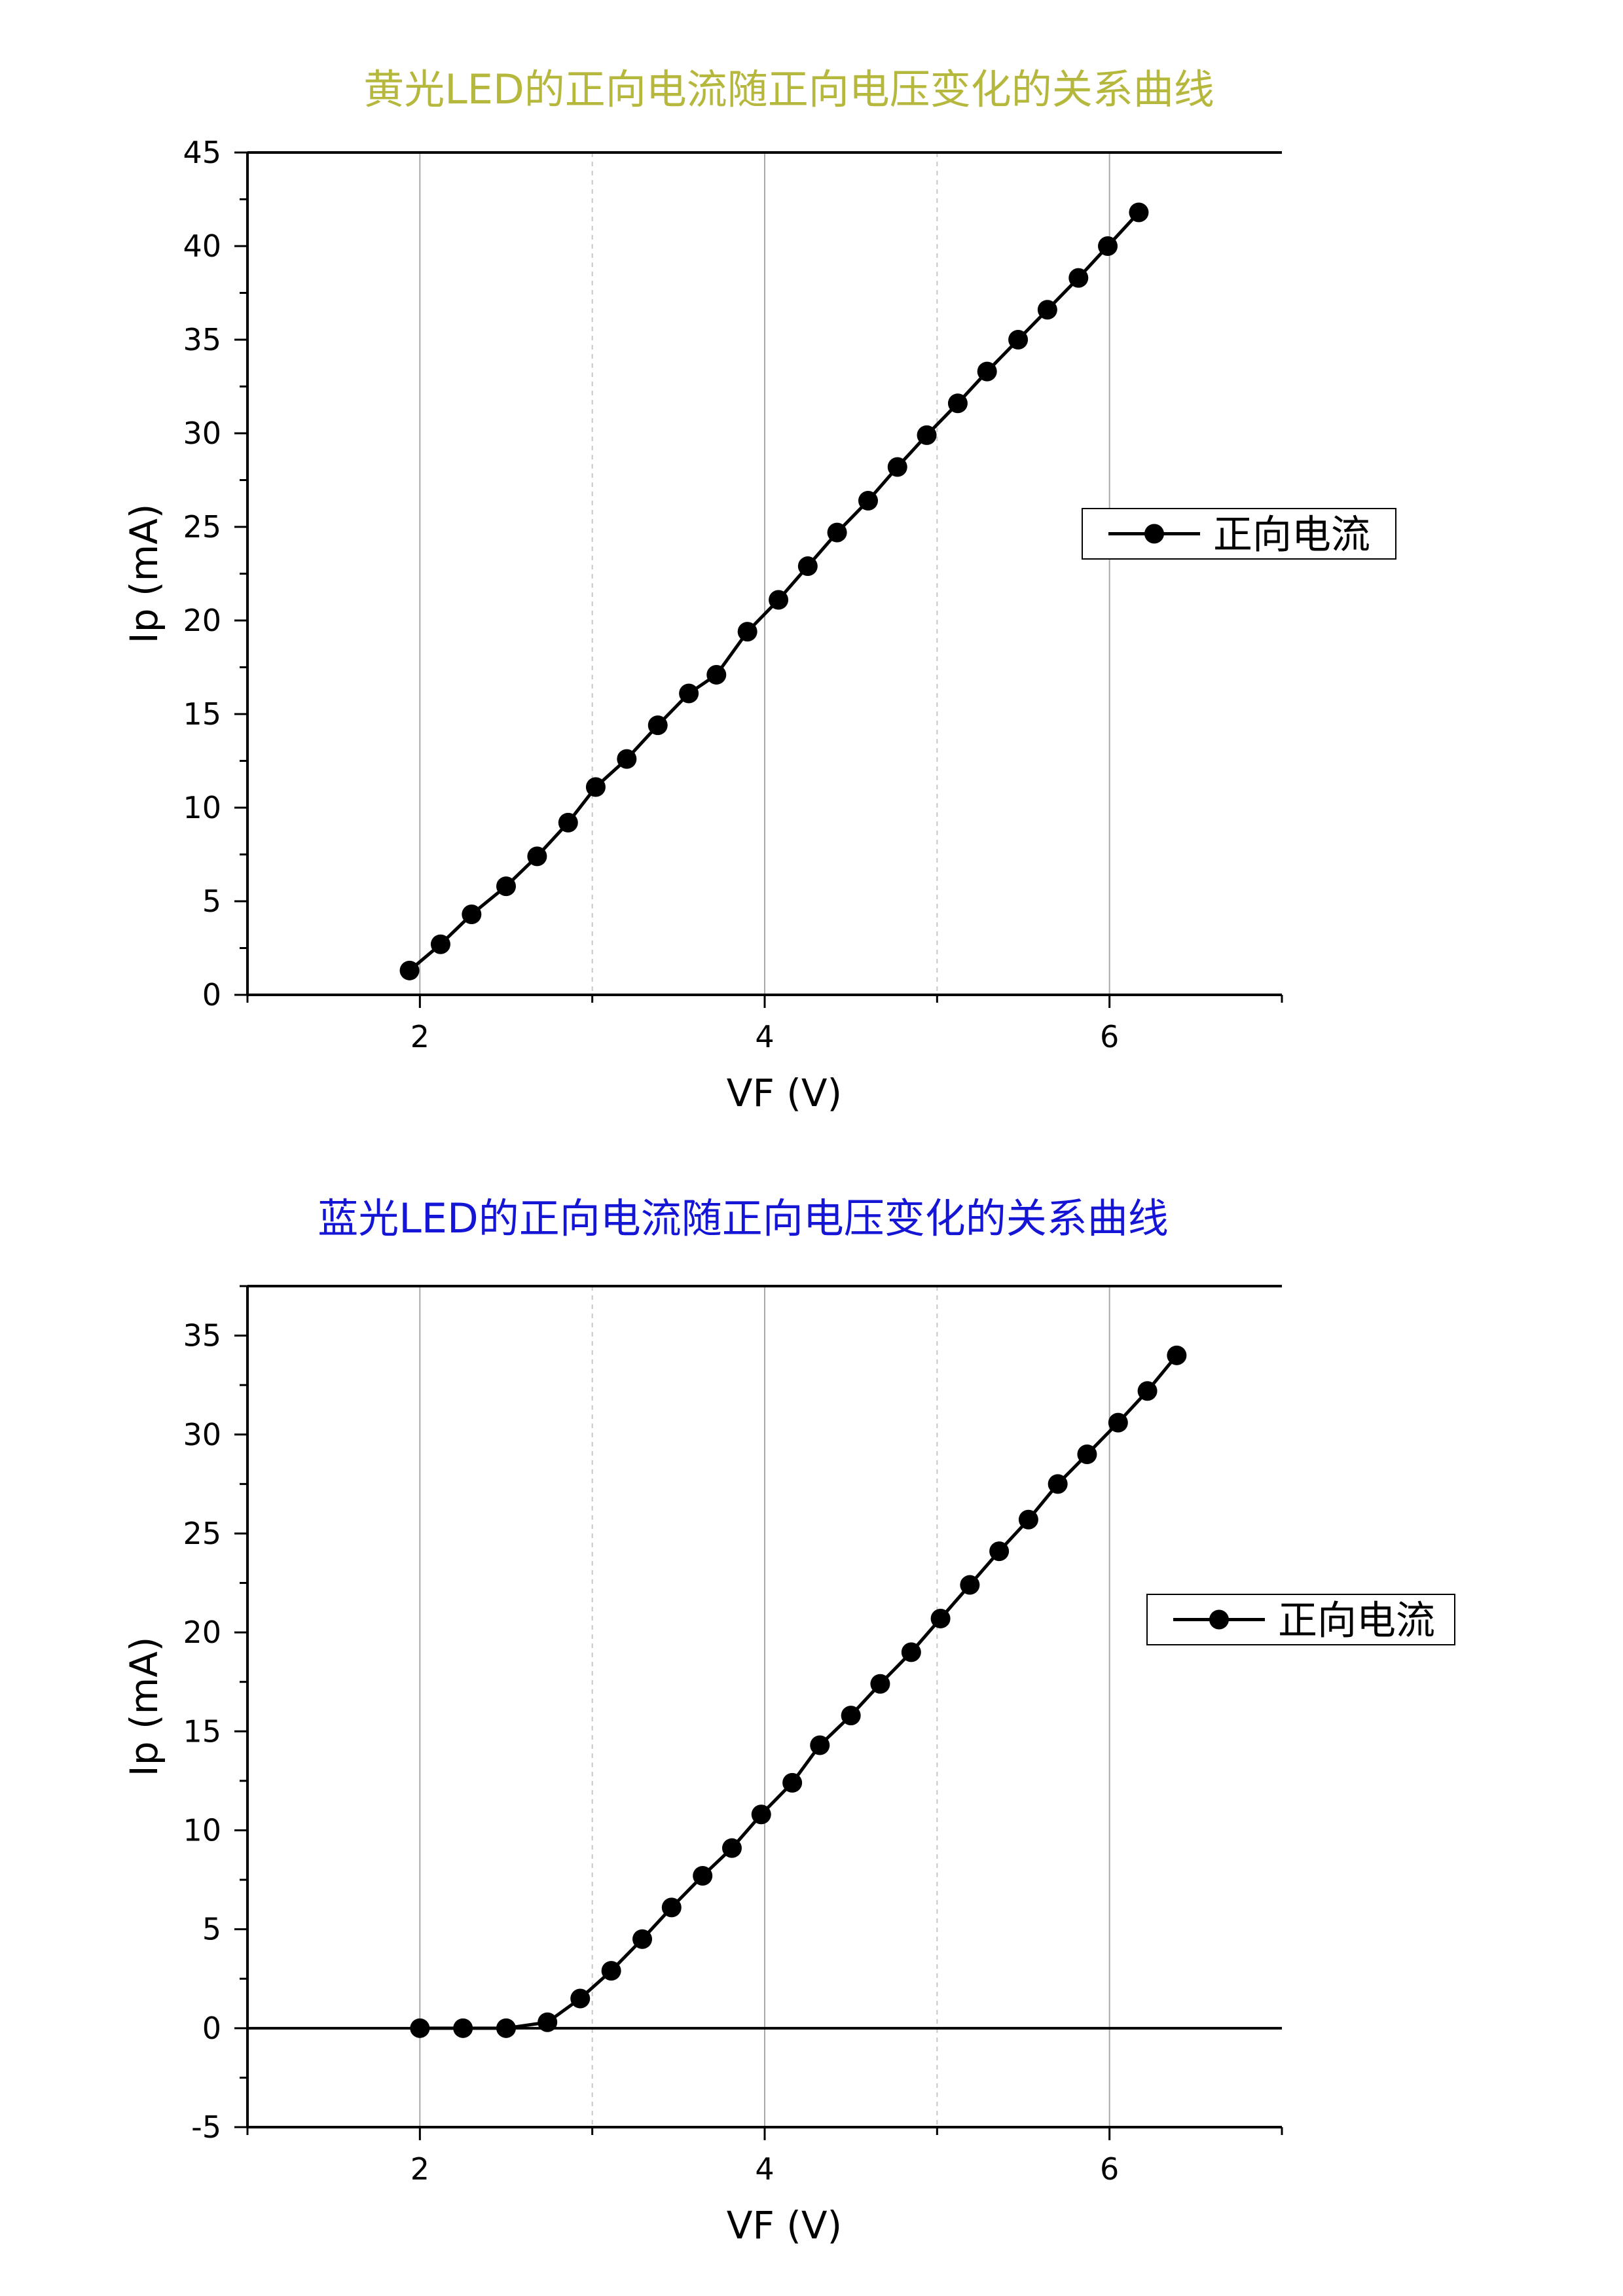  I want to click on y-tick-label: 40, so click(202, 246).